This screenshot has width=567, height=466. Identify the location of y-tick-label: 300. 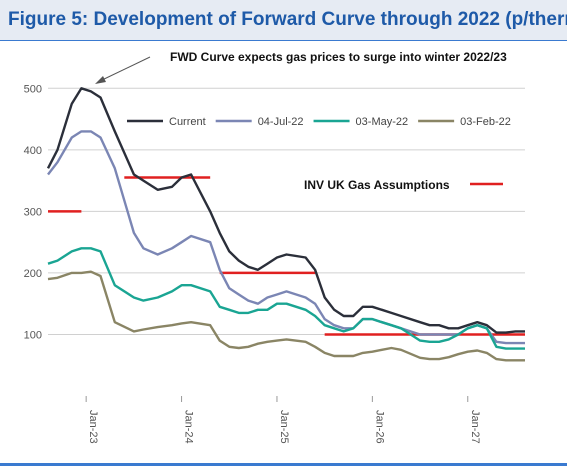
(33, 212).